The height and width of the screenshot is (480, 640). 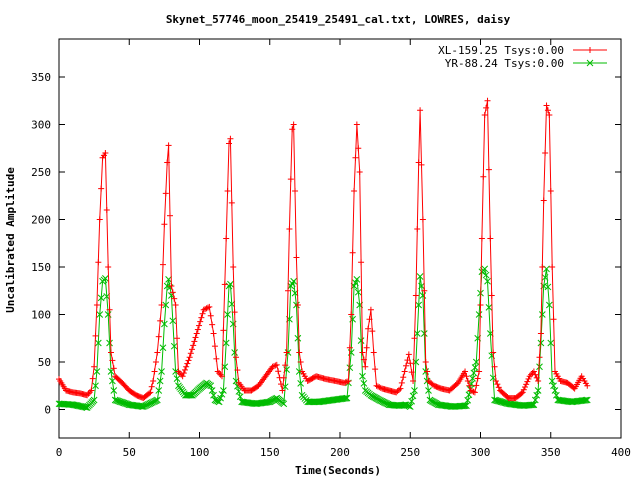 I want to click on legend-label: XL-159.25 Tsys:0.00, so click(x=501, y=50).